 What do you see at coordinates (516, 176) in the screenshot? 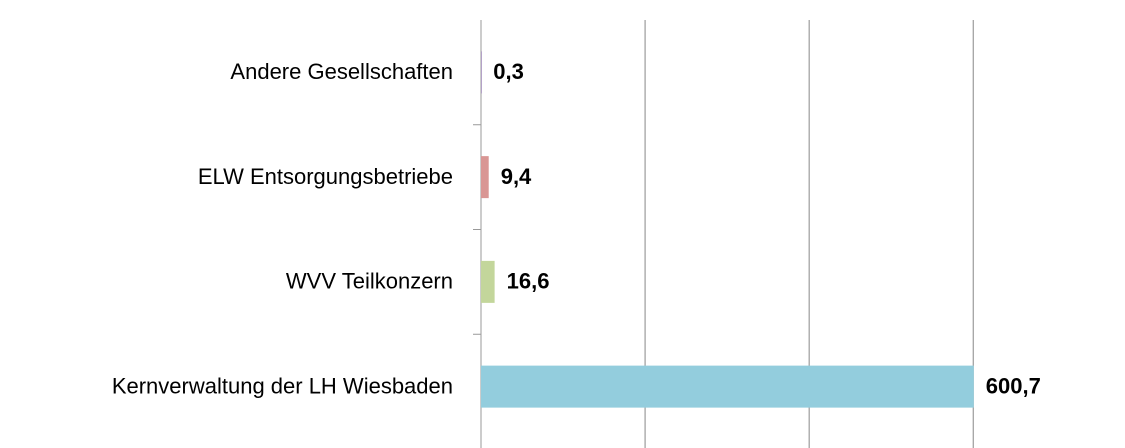
I see `value-label: 9,4` at bounding box center [516, 176].